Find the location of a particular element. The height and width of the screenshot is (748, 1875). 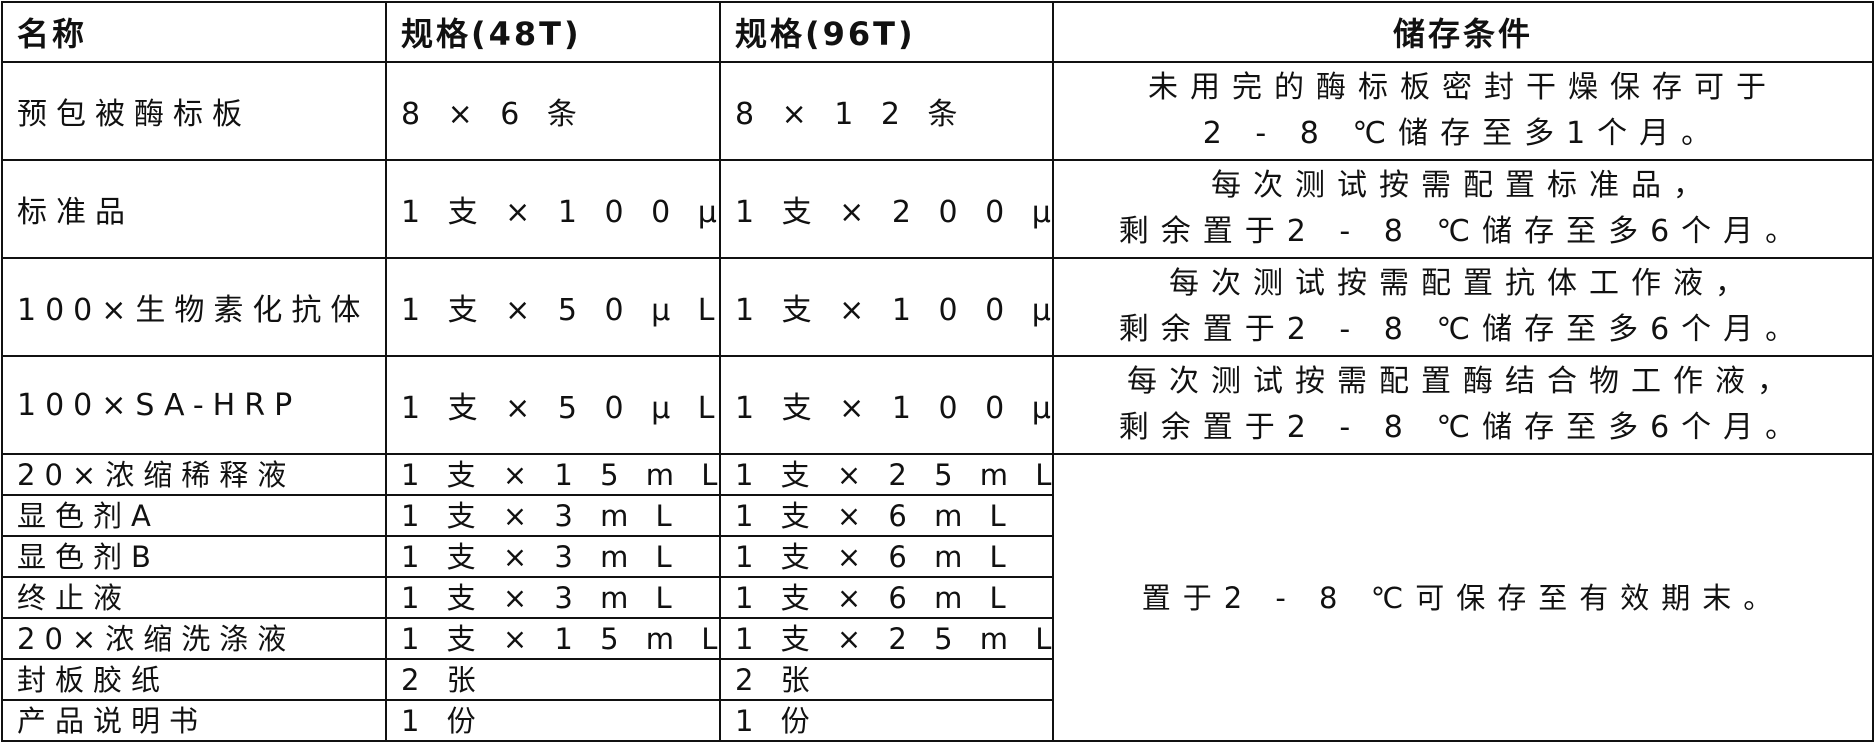

cell-name: 标准品 is located at coordinates (194, 209).